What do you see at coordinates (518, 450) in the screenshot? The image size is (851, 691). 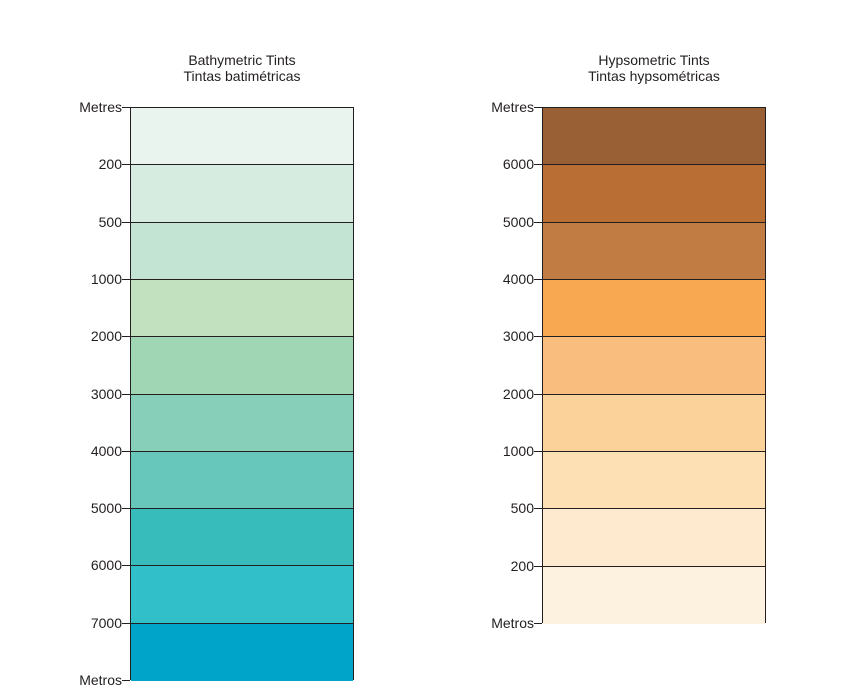 I see `hypsometric-depth-label: 1000` at bounding box center [518, 450].